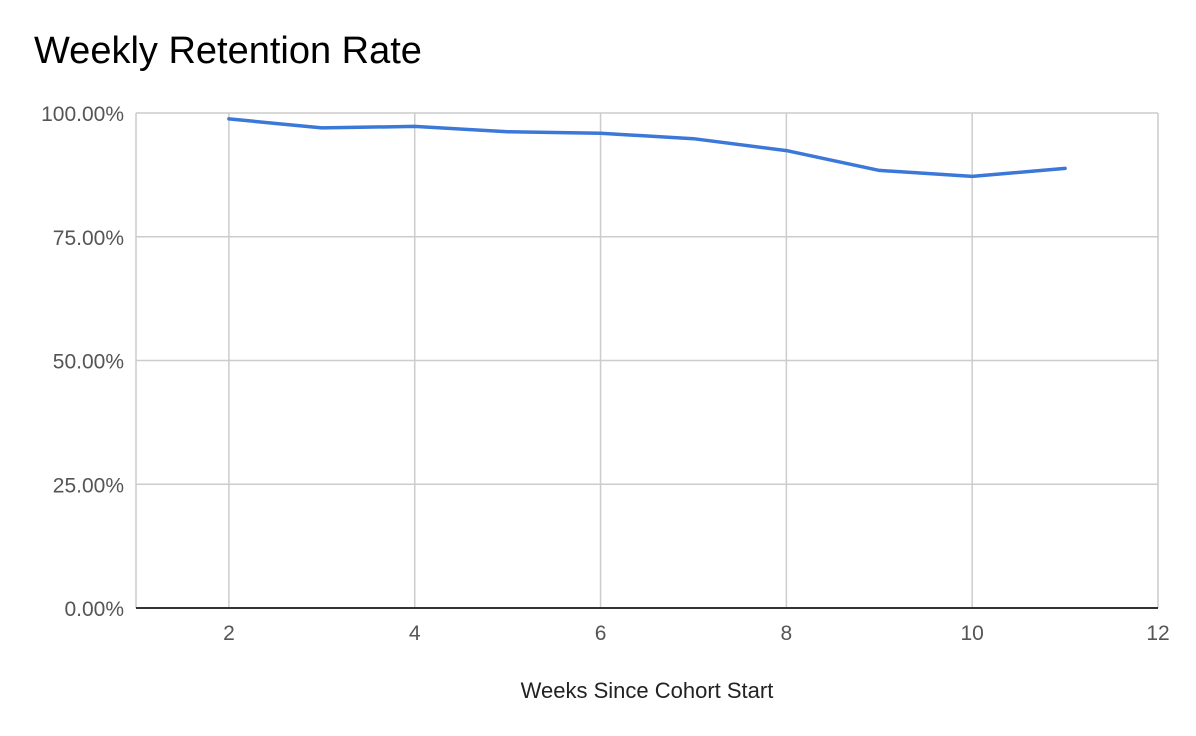 The width and height of the screenshot is (1196, 736). I want to click on y-tick-label: 100.00%, so click(82, 114).